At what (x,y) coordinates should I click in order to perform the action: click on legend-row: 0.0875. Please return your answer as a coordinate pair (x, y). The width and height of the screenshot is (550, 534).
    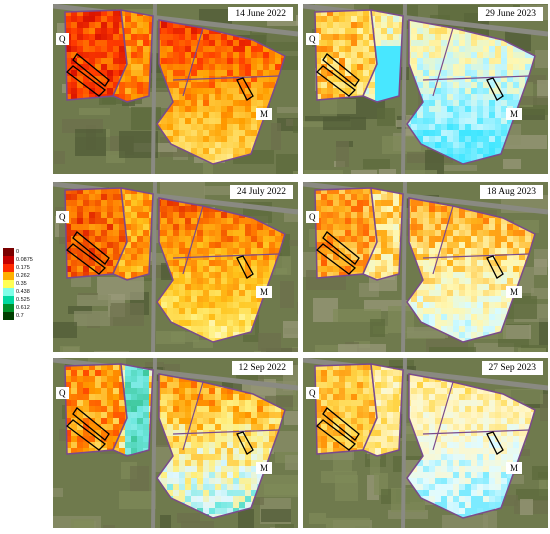
    Looking at the image, I should click on (29, 260).